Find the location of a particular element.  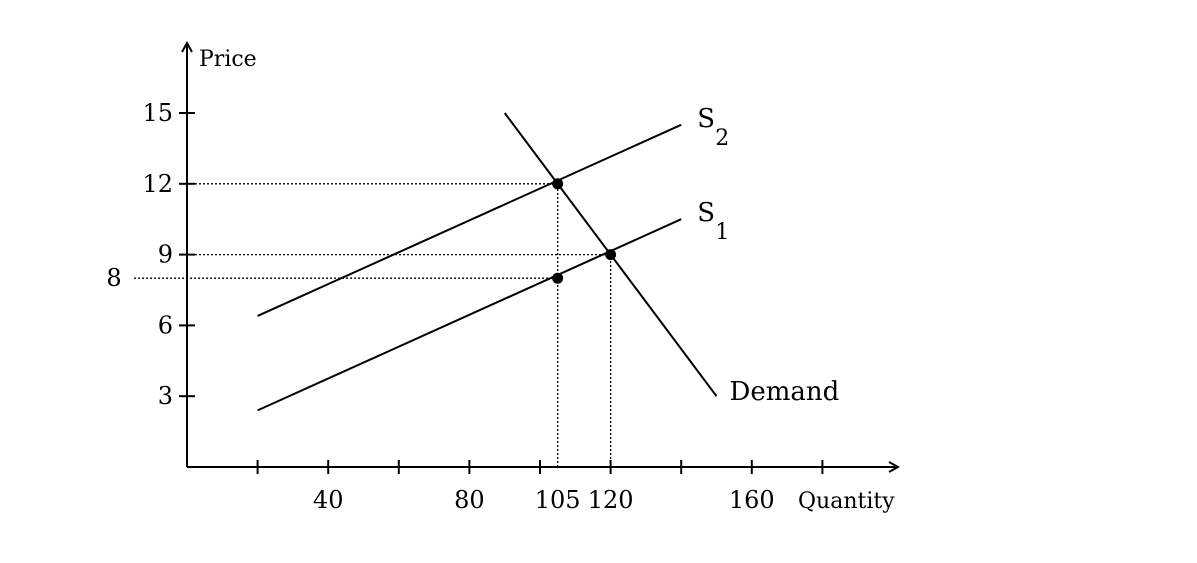

y-tick-label: 15 is located at coordinates (157, 113).